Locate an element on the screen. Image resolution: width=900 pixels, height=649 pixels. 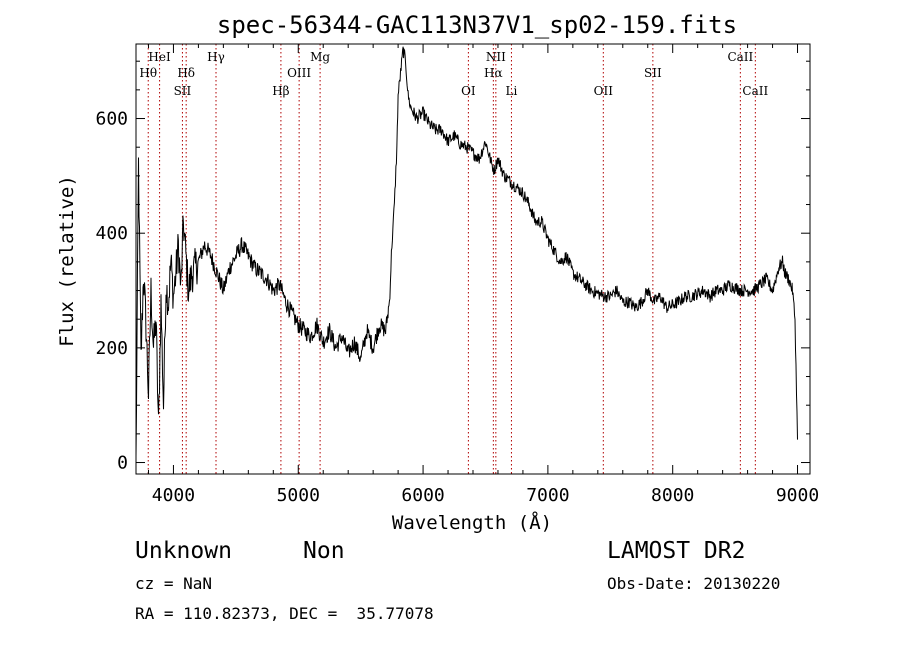
x-tick-label: 8000 is located at coordinates (672, 495).